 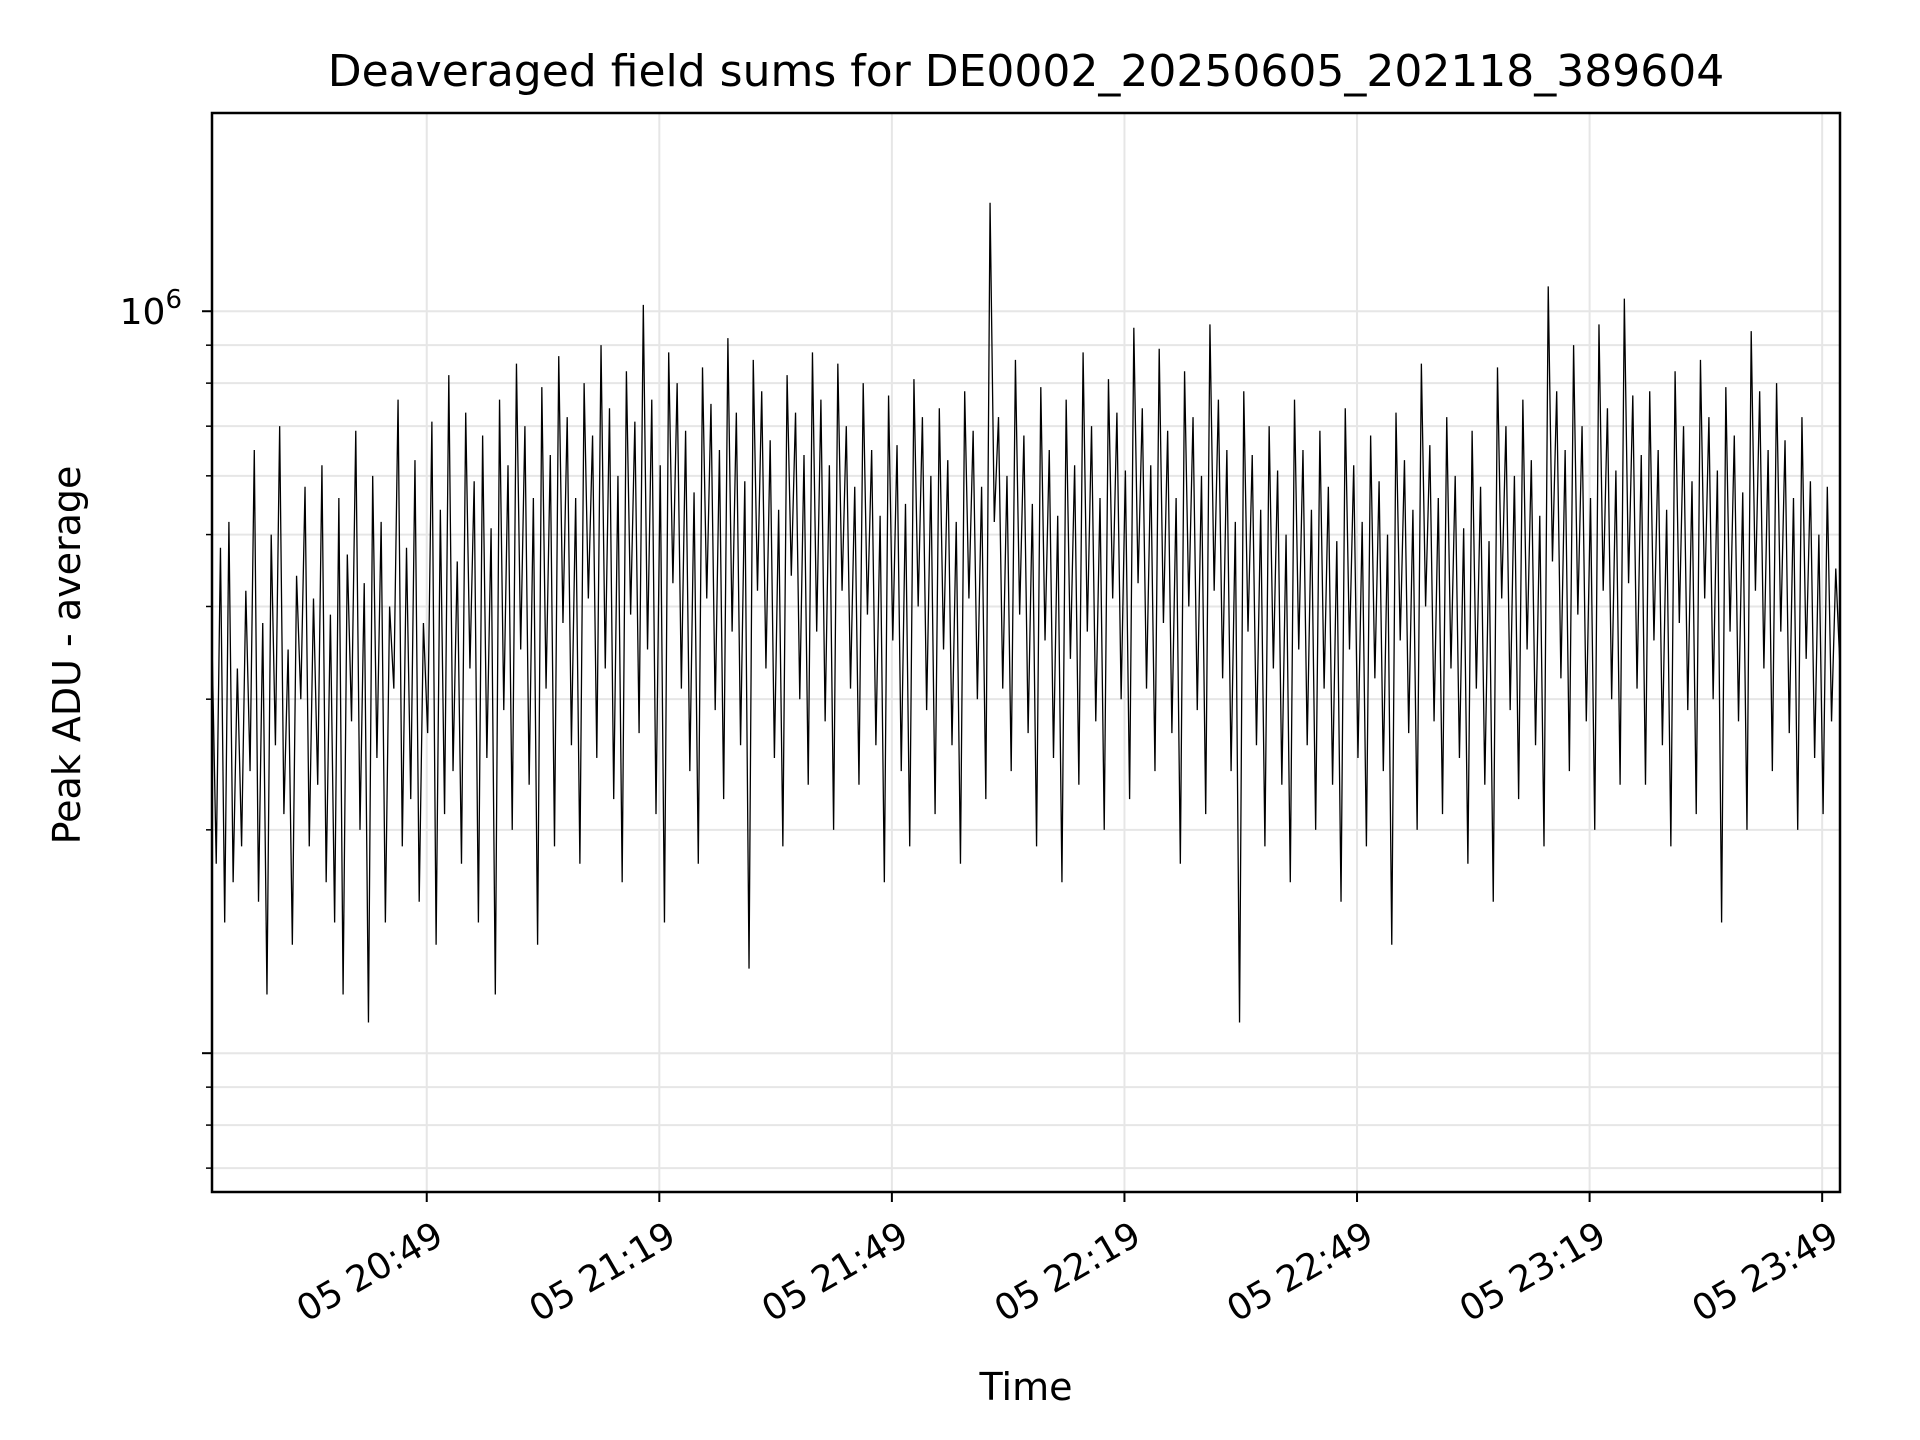 What do you see at coordinates (173, 300) in the screenshot?
I see `y-tick-label-exponent: 6` at bounding box center [173, 300].